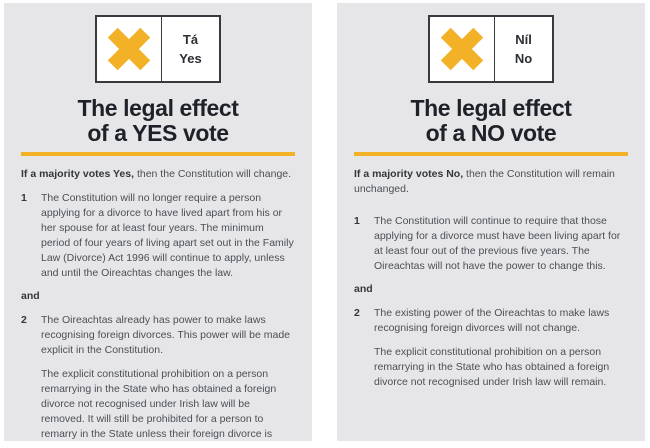 This screenshot has height=448, width=650. Describe the element at coordinates (78, 174) in the screenshot. I see `intro-bold-text: If a majority votes Yes,` at that location.